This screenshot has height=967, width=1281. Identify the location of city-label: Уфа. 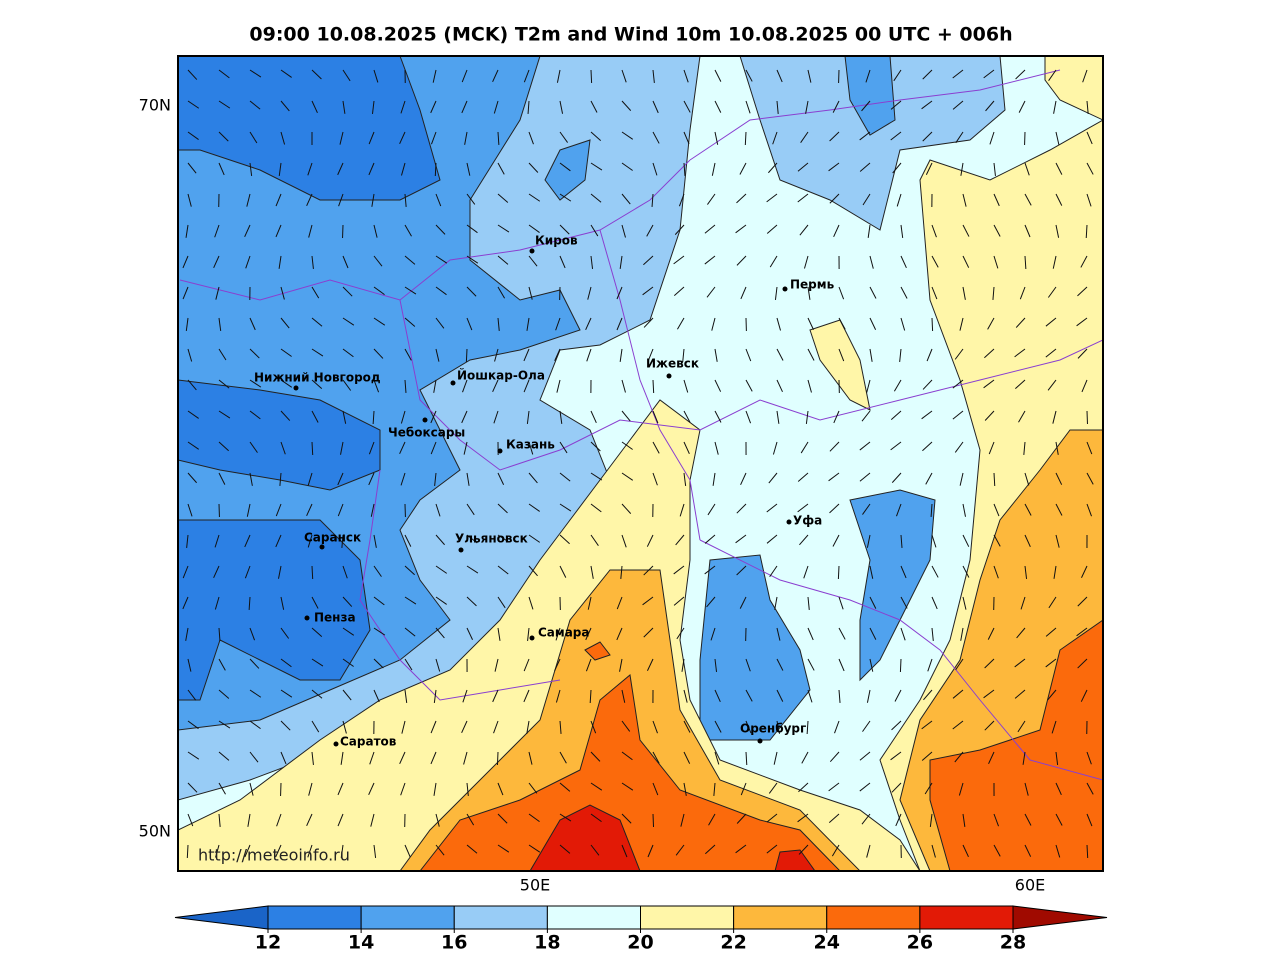
(807, 521).